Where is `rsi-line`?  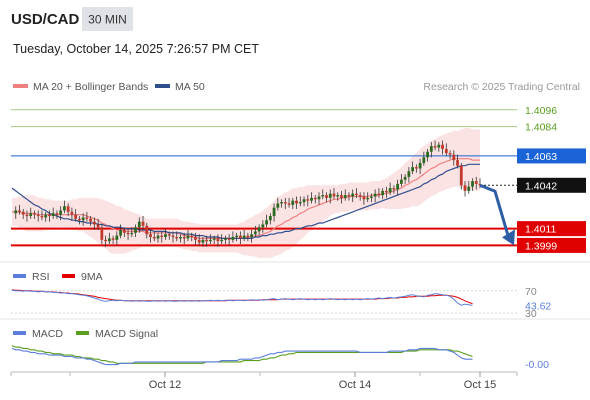 rsi-line is located at coordinates (242, 297).